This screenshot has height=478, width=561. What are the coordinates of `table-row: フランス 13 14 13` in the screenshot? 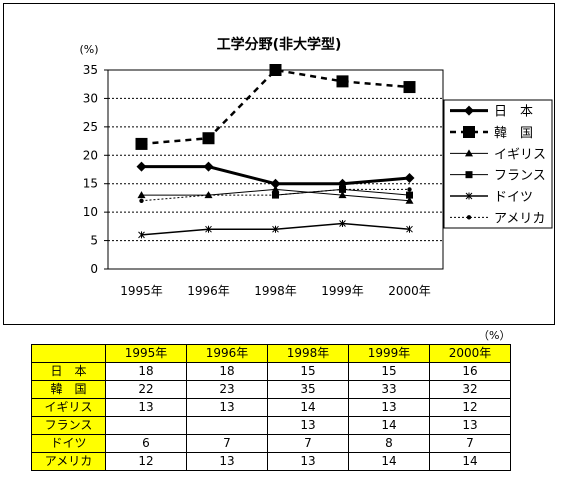 It's located at (271, 425).